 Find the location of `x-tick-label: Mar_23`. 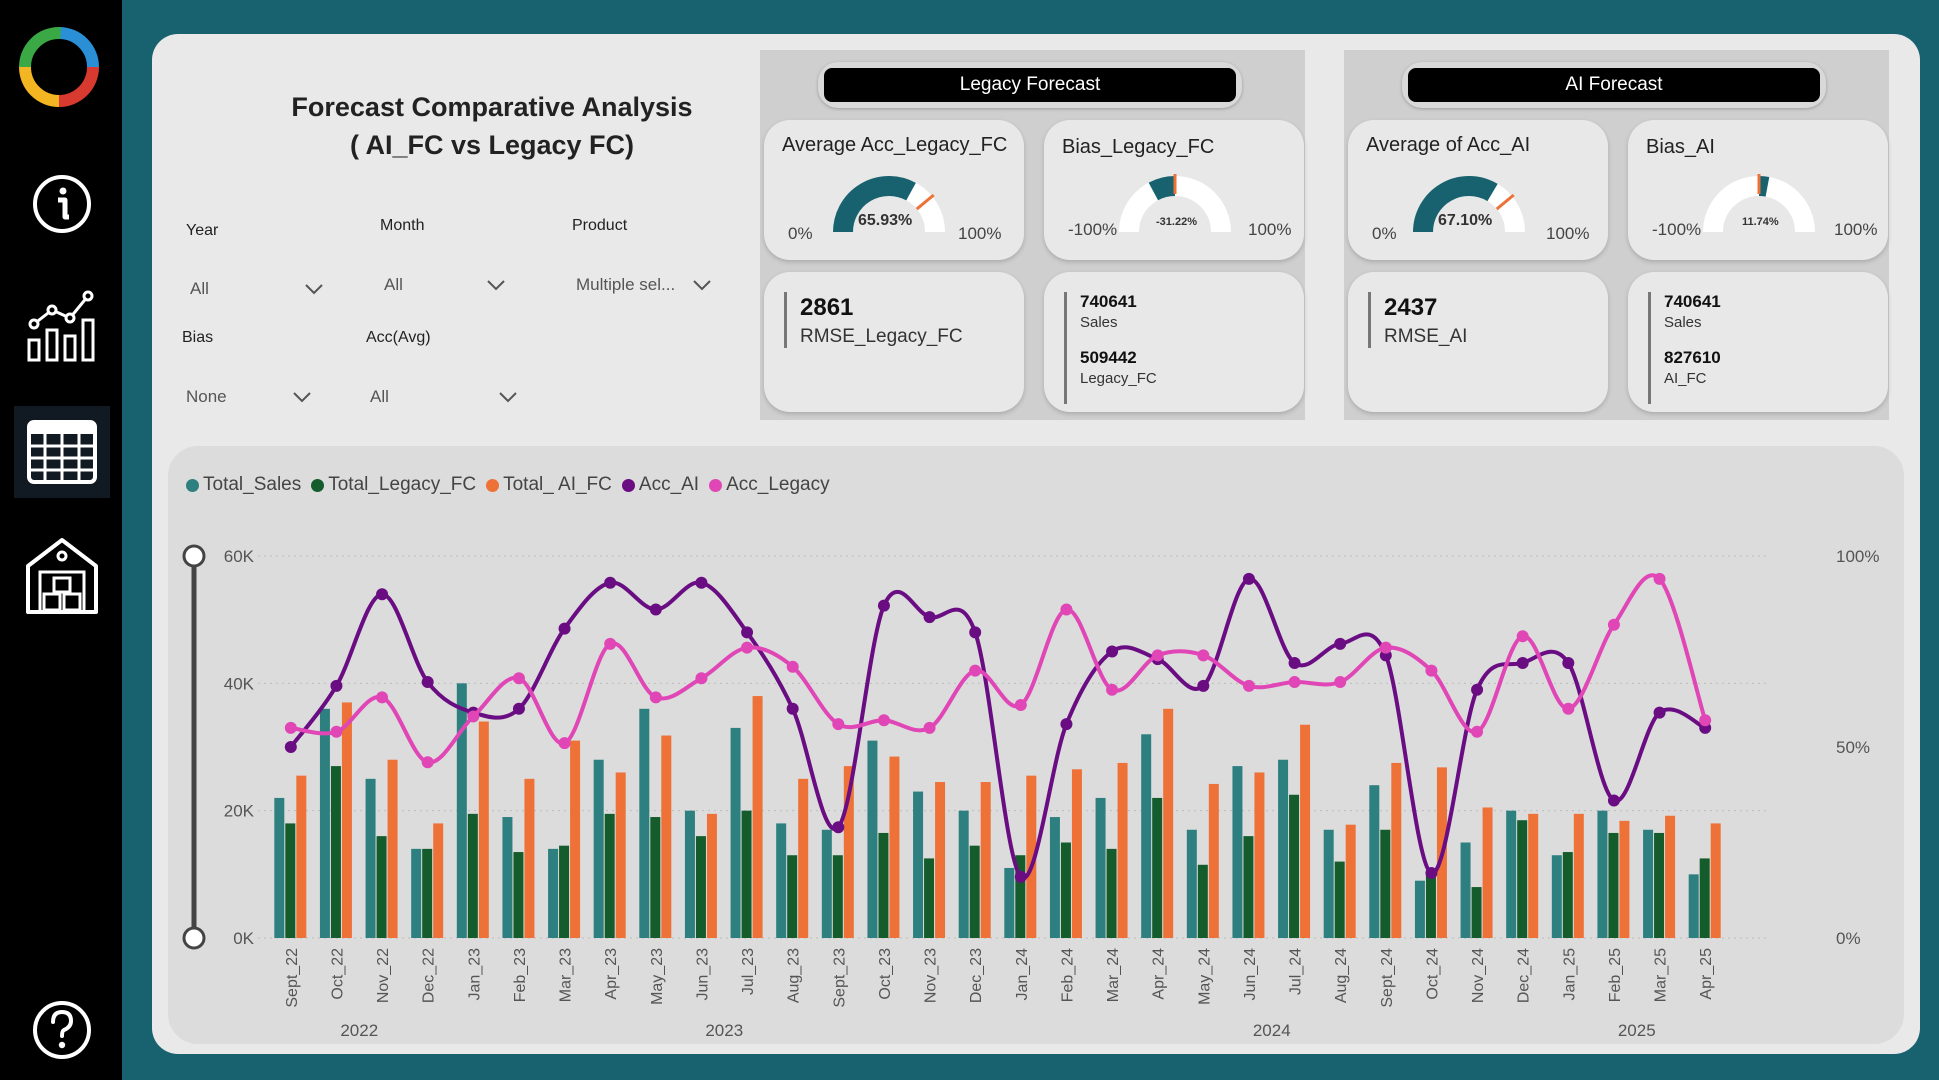

x-tick-label: Mar_23 is located at coordinates (566, 975).